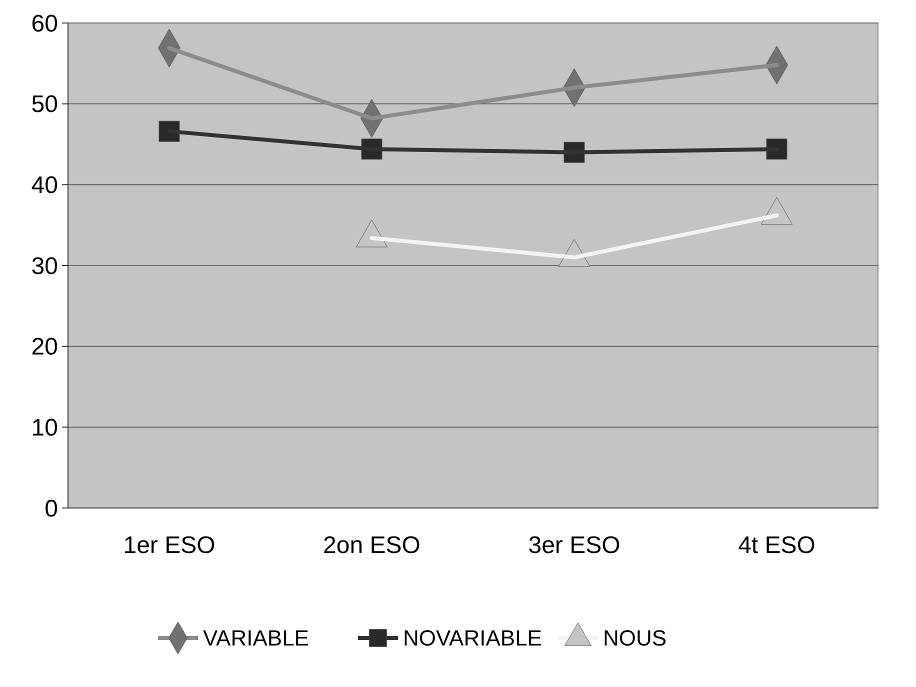  What do you see at coordinates (44, 24) in the screenshot?
I see `y-tick-label: 60` at bounding box center [44, 24].